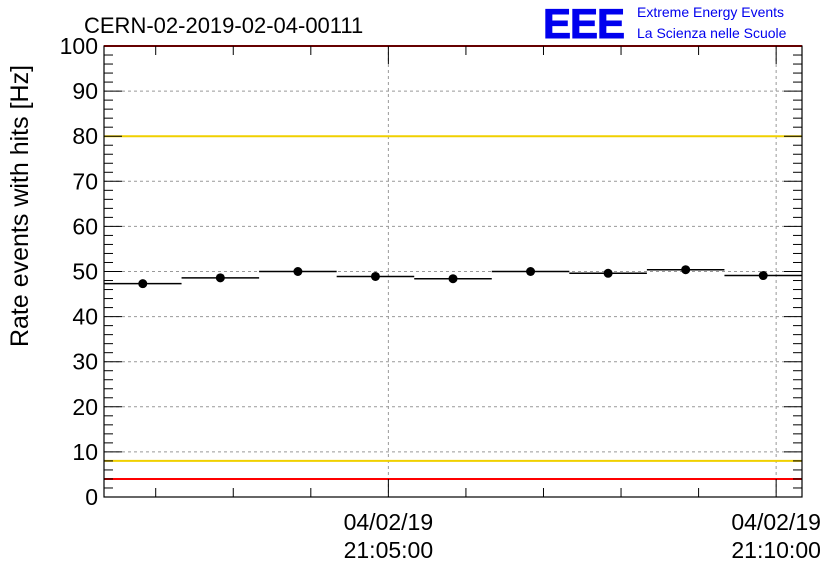 This screenshot has height=572, width=836. What do you see at coordinates (583, 23) in the screenshot?
I see `eee-logo-mark: EEE` at bounding box center [583, 23].